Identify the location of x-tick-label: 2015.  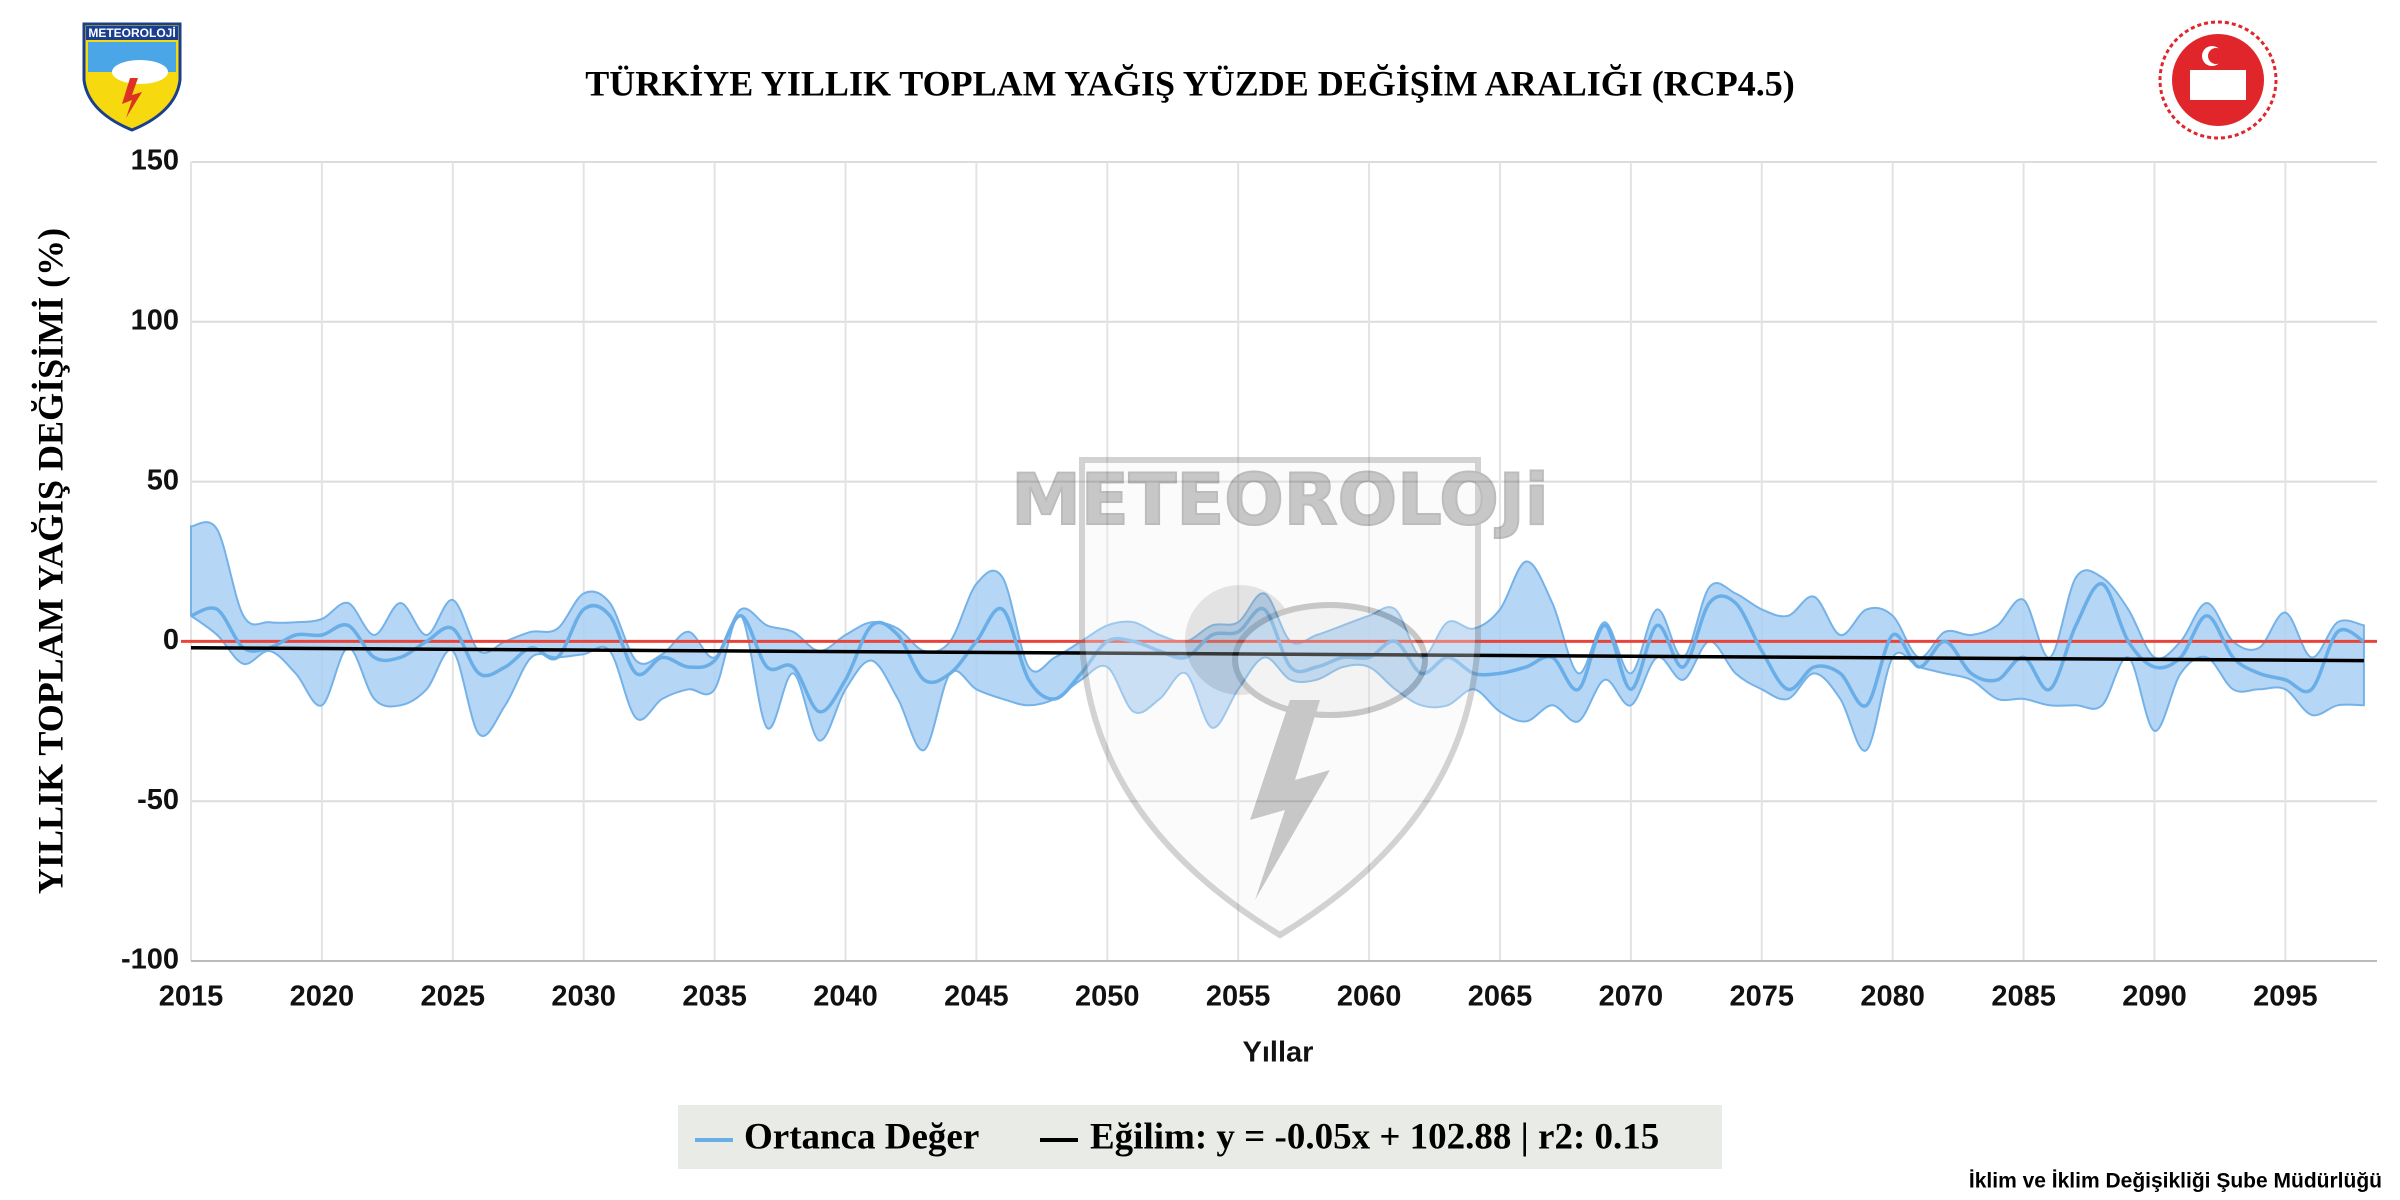
(191, 997).